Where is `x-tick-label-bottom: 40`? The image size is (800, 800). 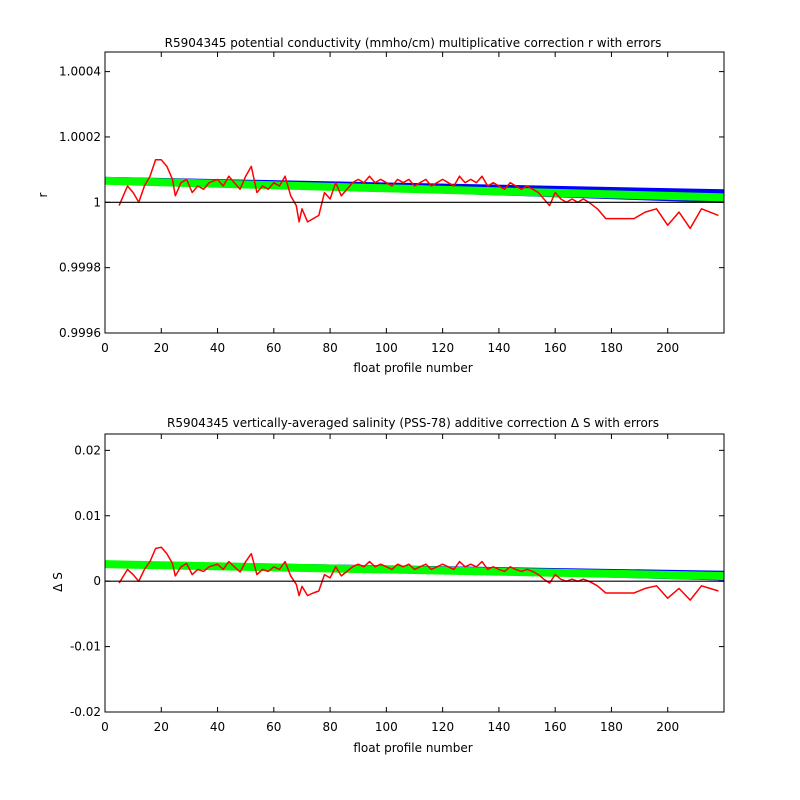
x-tick-label-bottom: 40 is located at coordinates (217, 727).